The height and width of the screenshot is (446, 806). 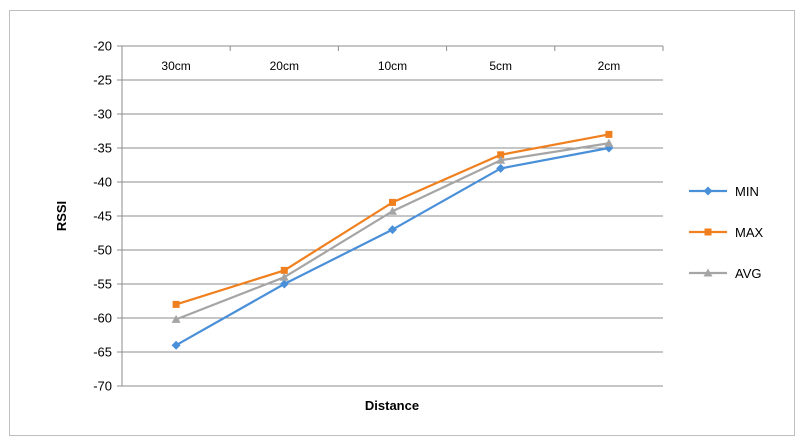 What do you see at coordinates (102, 80) in the screenshot?
I see `y-tick-label: -25` at bounding box center [102, 80].